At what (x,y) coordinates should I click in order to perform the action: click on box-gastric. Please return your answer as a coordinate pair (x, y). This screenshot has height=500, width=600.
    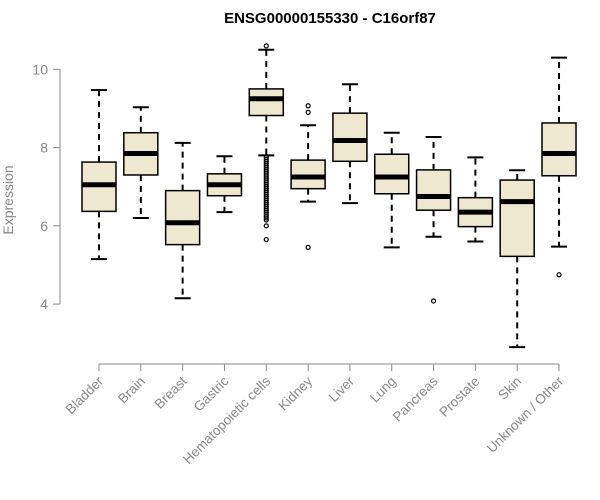
    Looking at the image, I should click on (224, 184).